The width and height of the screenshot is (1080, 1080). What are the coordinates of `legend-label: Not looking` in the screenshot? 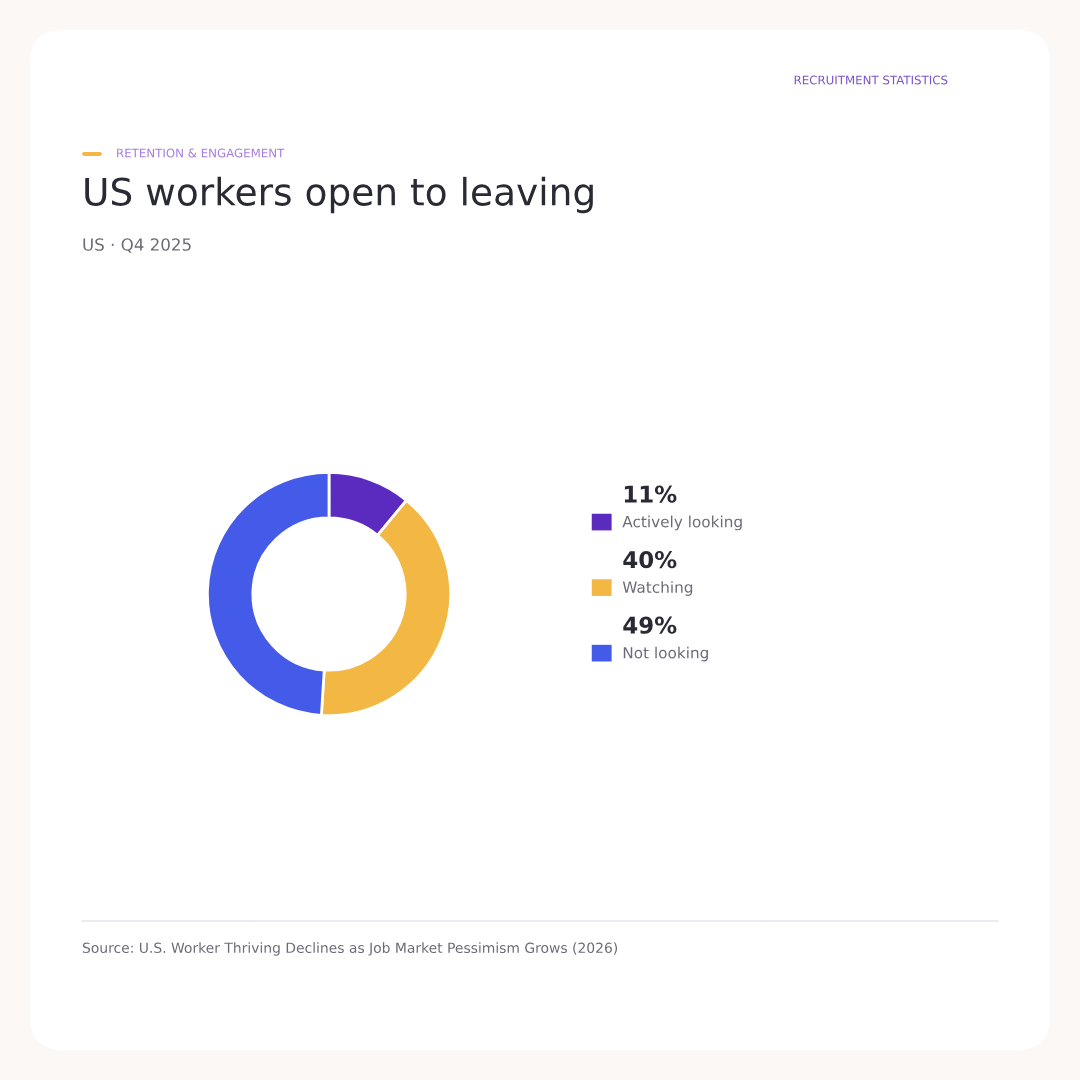 It's located at (665, 654).